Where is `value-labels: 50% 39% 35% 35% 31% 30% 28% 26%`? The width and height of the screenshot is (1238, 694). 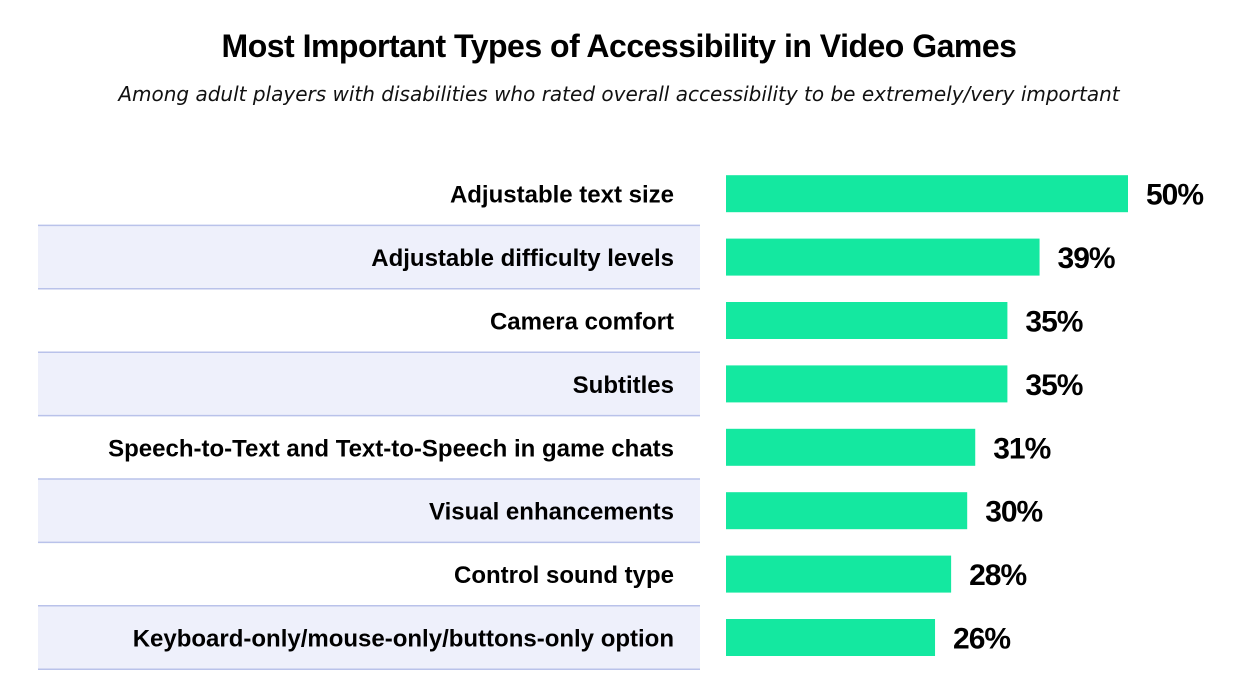 value-labels: 50% 39% 35% 35% 31% 30% 28% 26% is located at coordinates (1078, 417).